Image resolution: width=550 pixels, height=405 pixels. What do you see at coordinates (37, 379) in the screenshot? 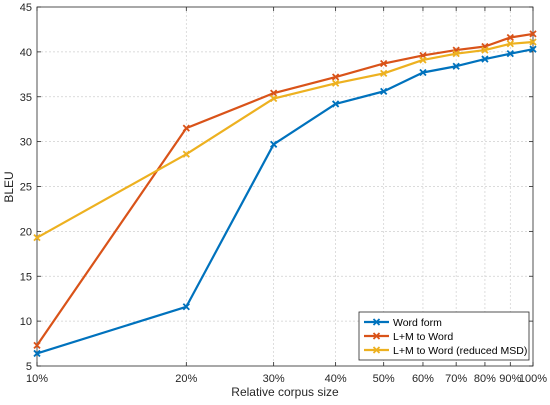
I see `x-tick-label: 10%` at bounding box center [37, 379].